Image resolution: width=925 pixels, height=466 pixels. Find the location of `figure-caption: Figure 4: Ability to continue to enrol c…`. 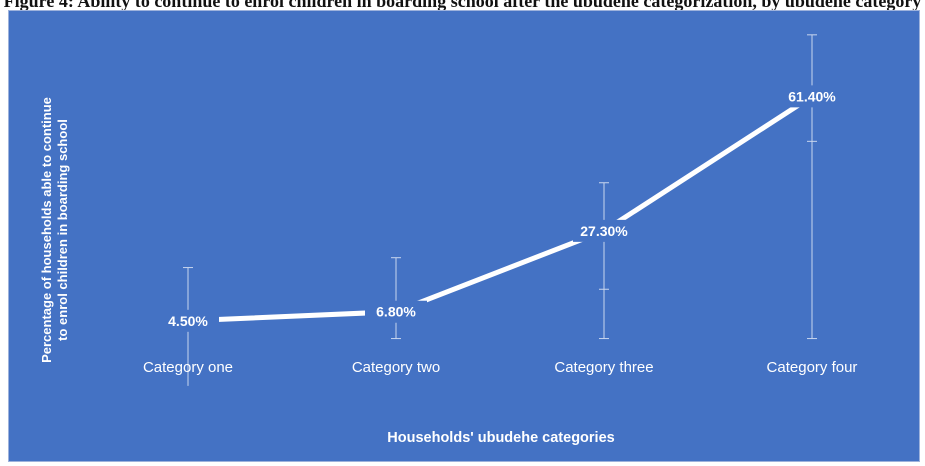

figure-caption: Figure 4: Ability to continue to enrol c… is located at coordinates (462, 5).